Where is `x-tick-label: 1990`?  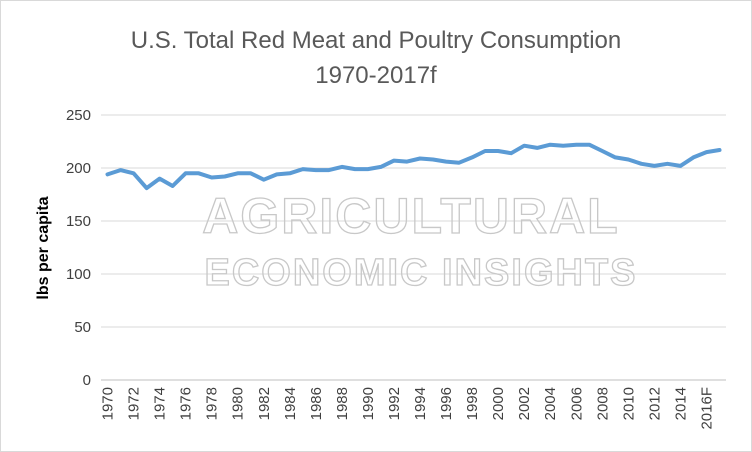
x-tick-label: 1990 is located at coordinates (368, 403).